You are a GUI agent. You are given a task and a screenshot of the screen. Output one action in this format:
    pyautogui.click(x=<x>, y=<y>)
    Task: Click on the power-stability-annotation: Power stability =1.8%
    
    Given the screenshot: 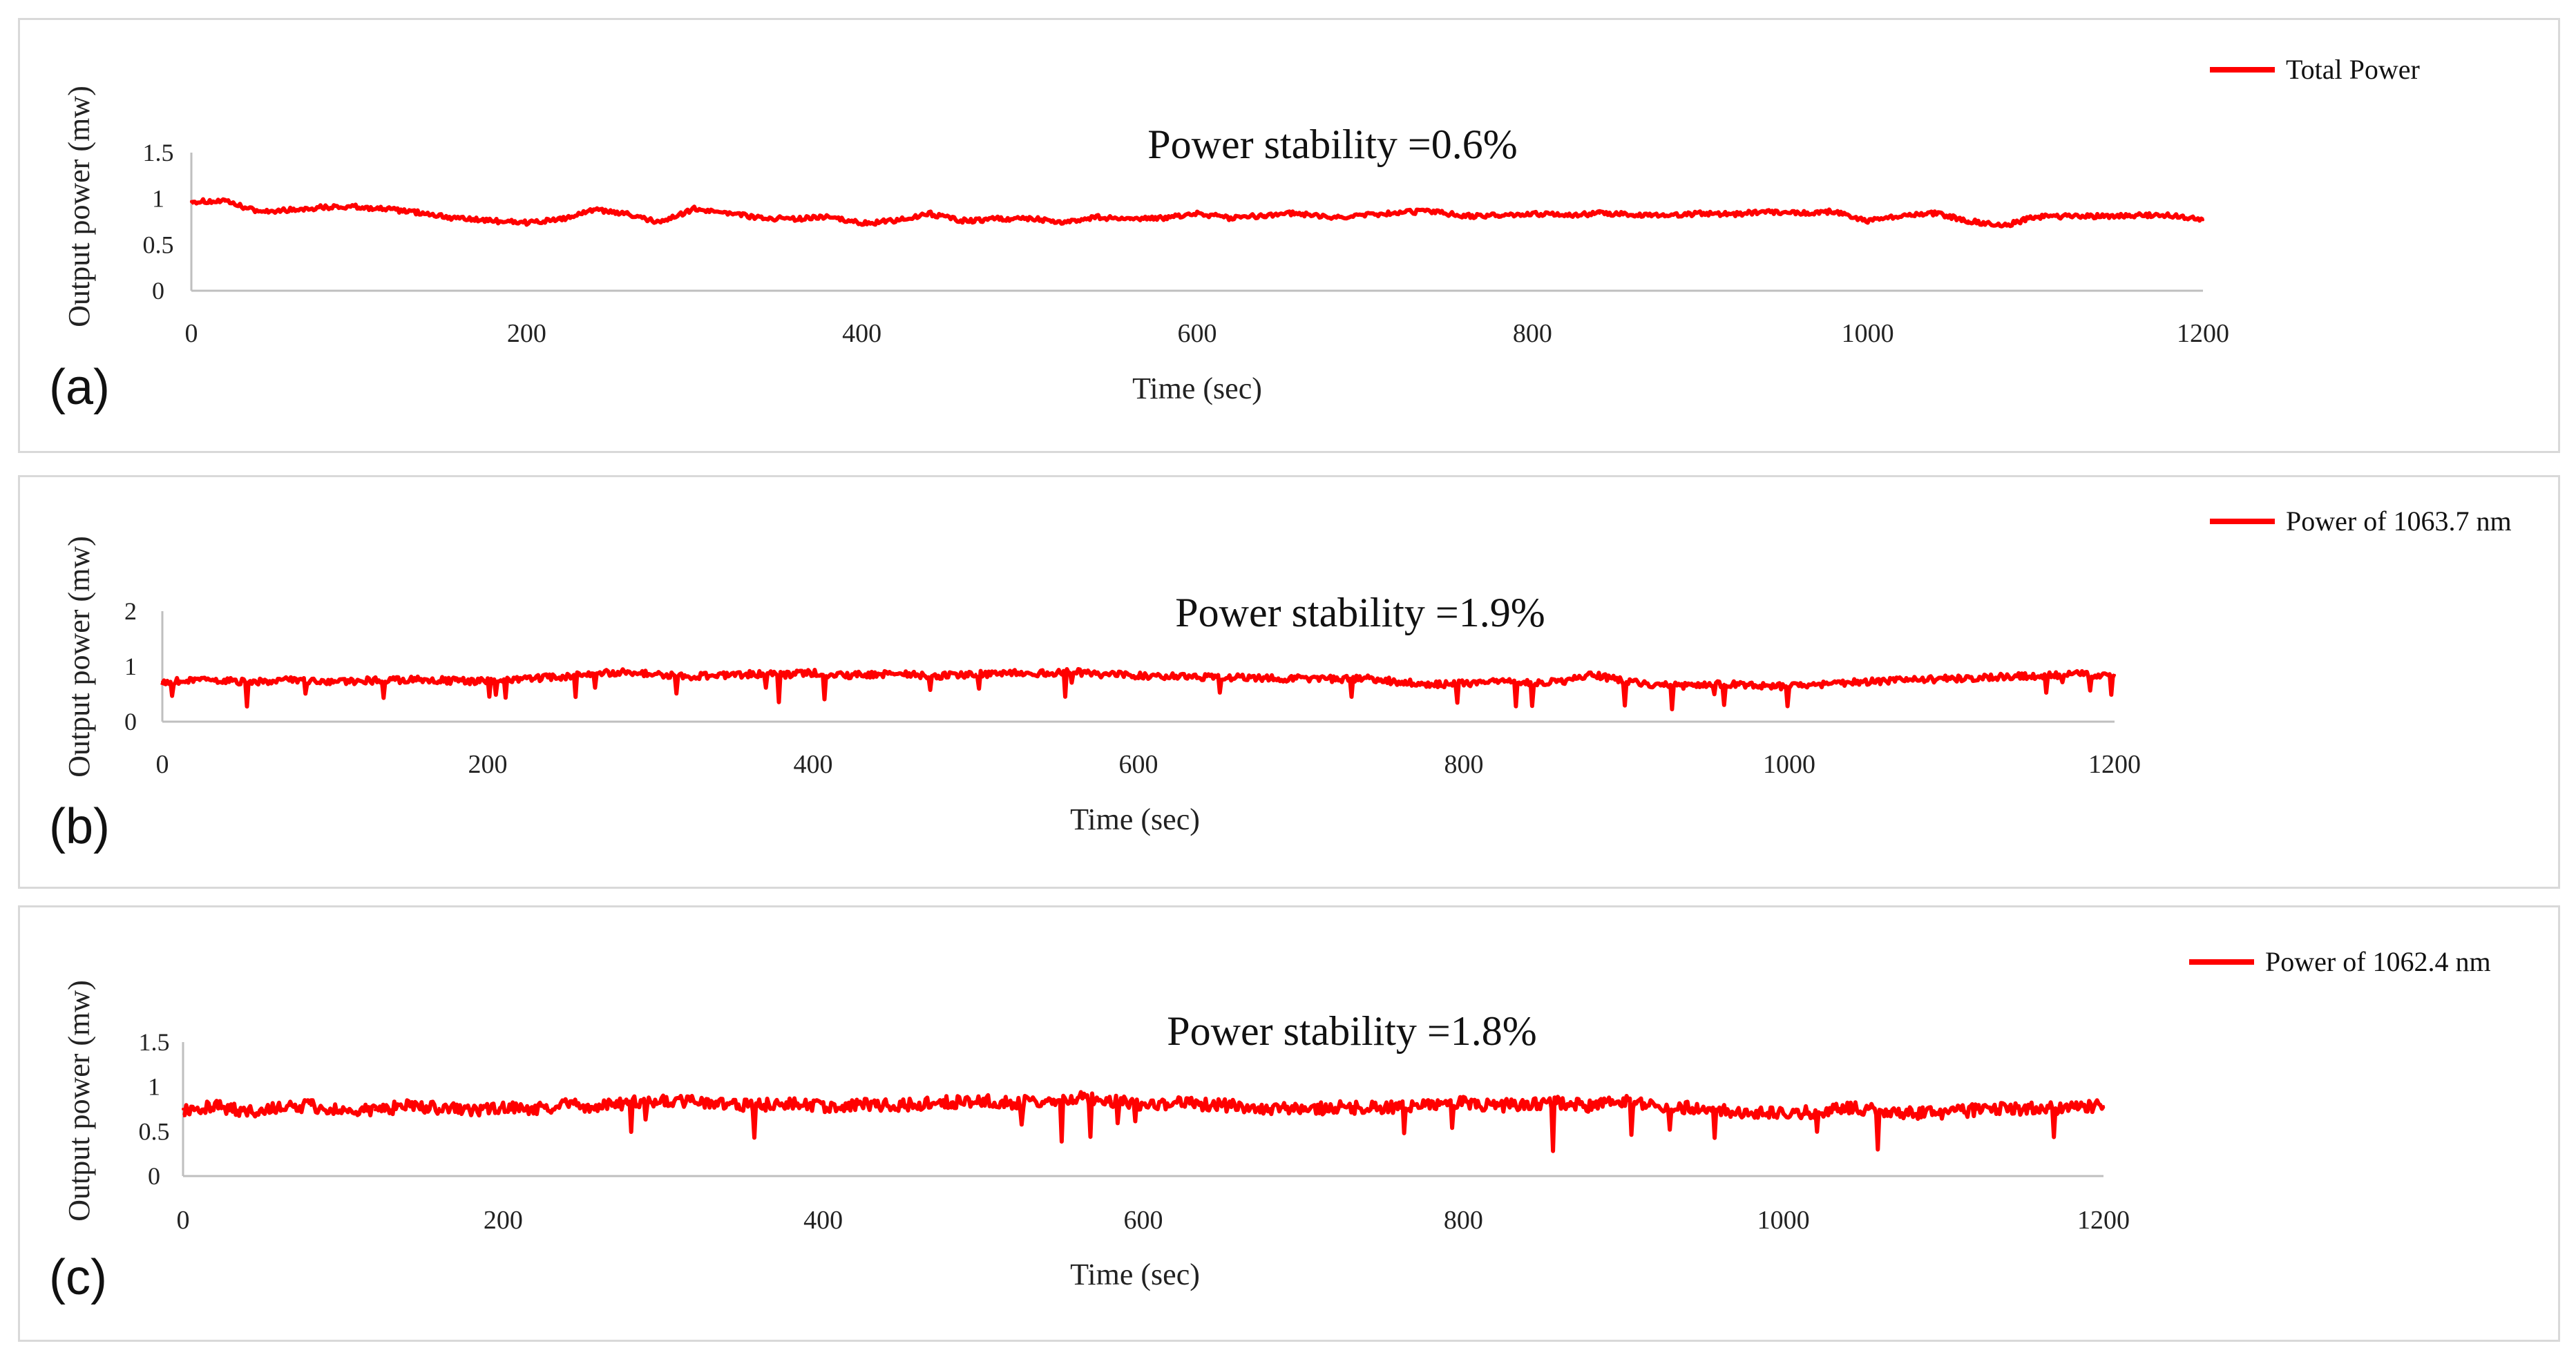 What is the action you would take?
    pyautogui.click(x=1352, y=1031)
    